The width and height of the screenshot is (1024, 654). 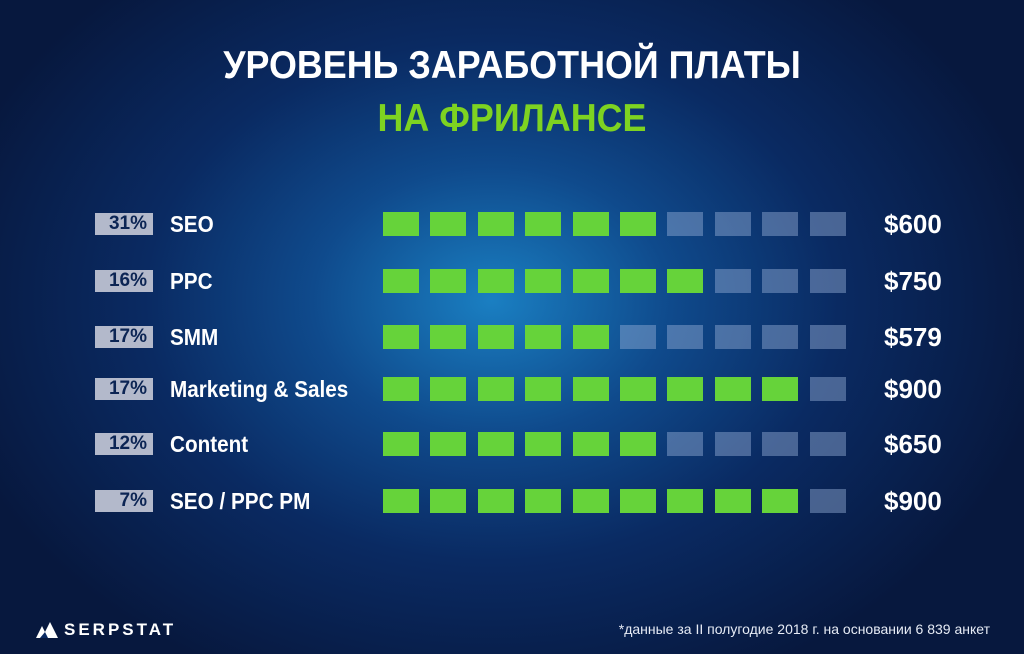 I want to click on salary-value: $579, so click(x=913, y=337).